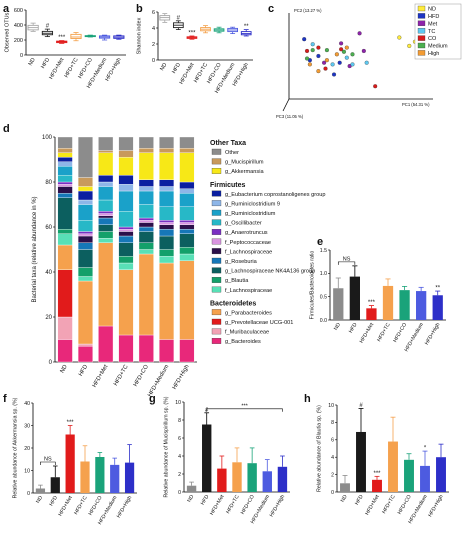 This screenshot has width=463, height=550. I want to click on legend-label: Medium, so click(438, 47).